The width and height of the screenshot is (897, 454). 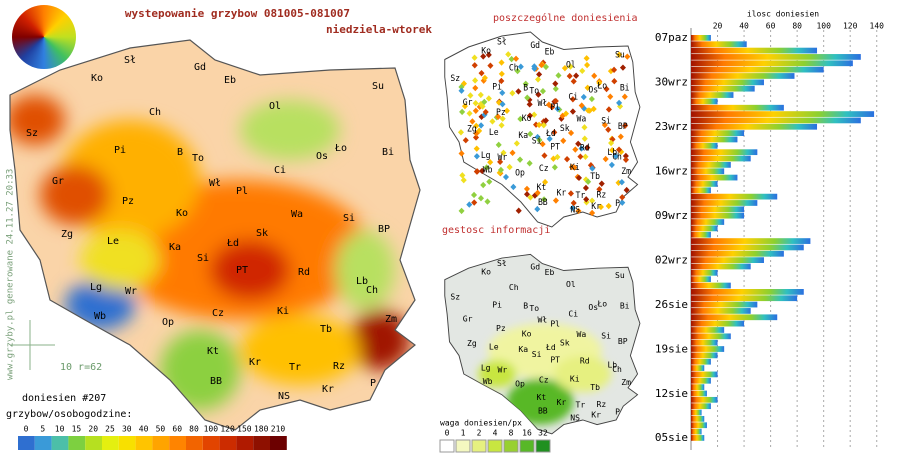 What do you see at coordinates (626, 382) in the screenshot?
I see `city-label: Zm` at bounding box center [626, 382].